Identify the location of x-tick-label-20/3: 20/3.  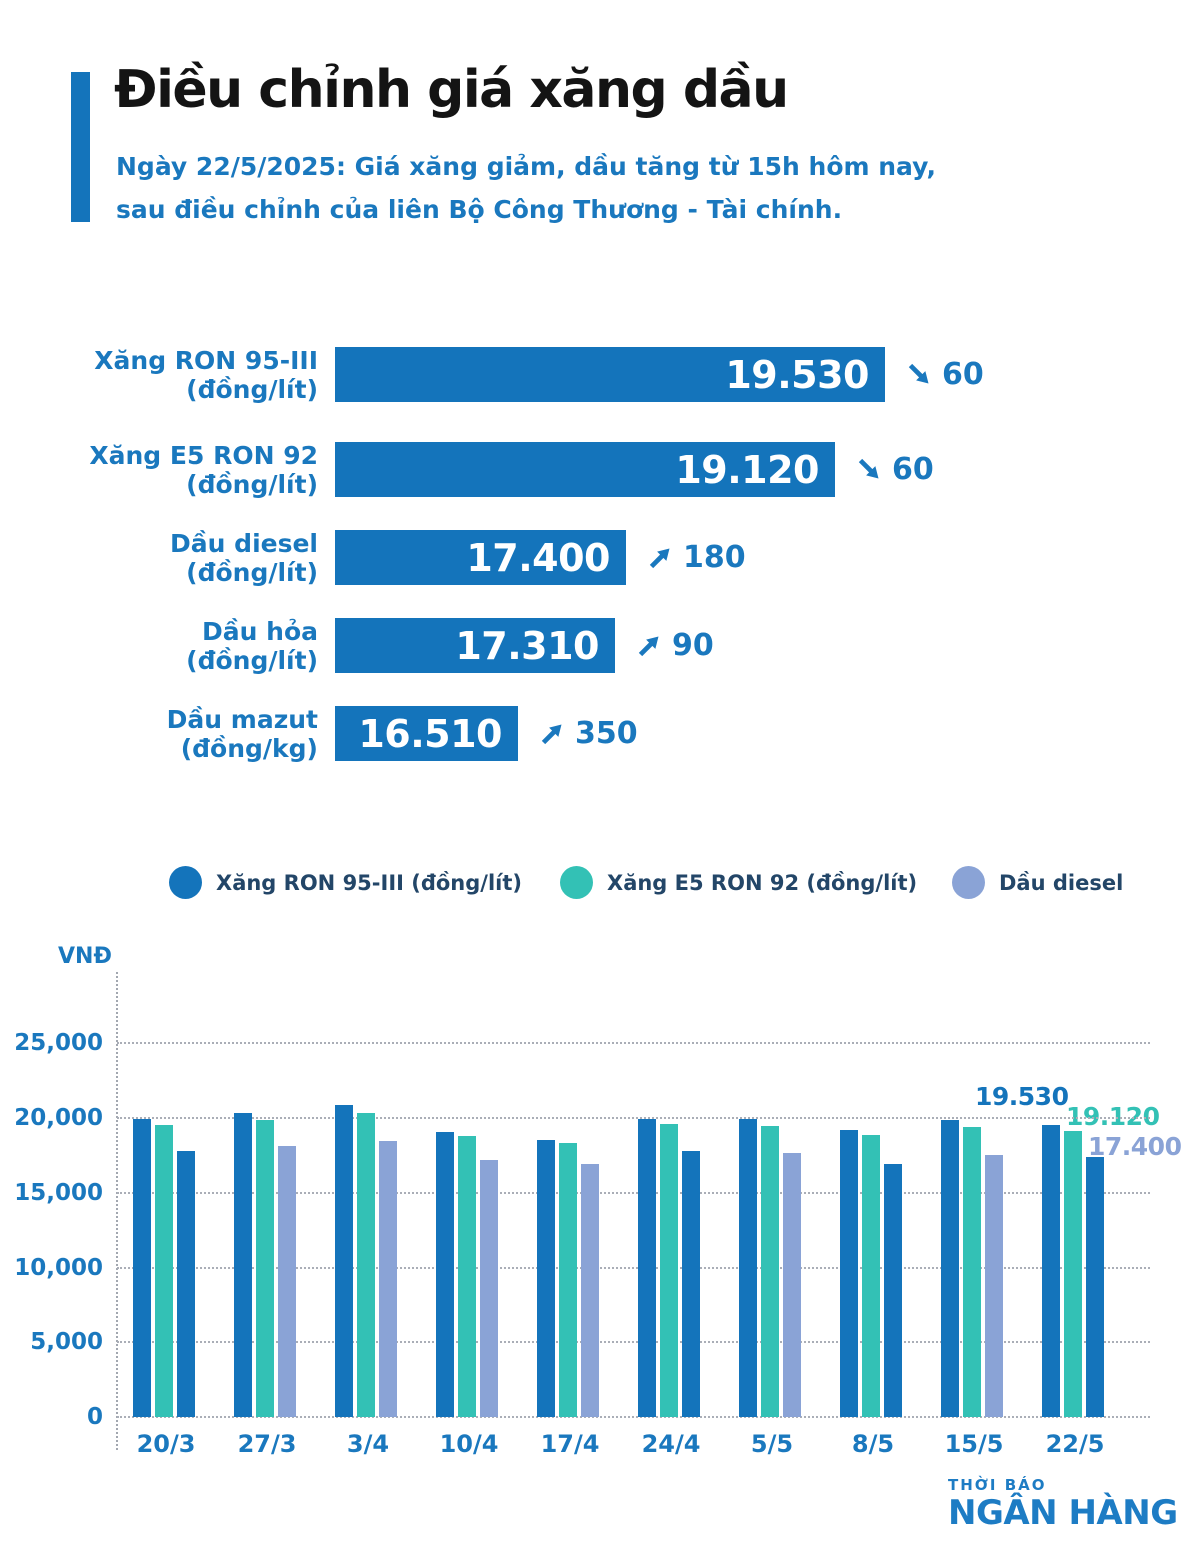
(166, 1444).